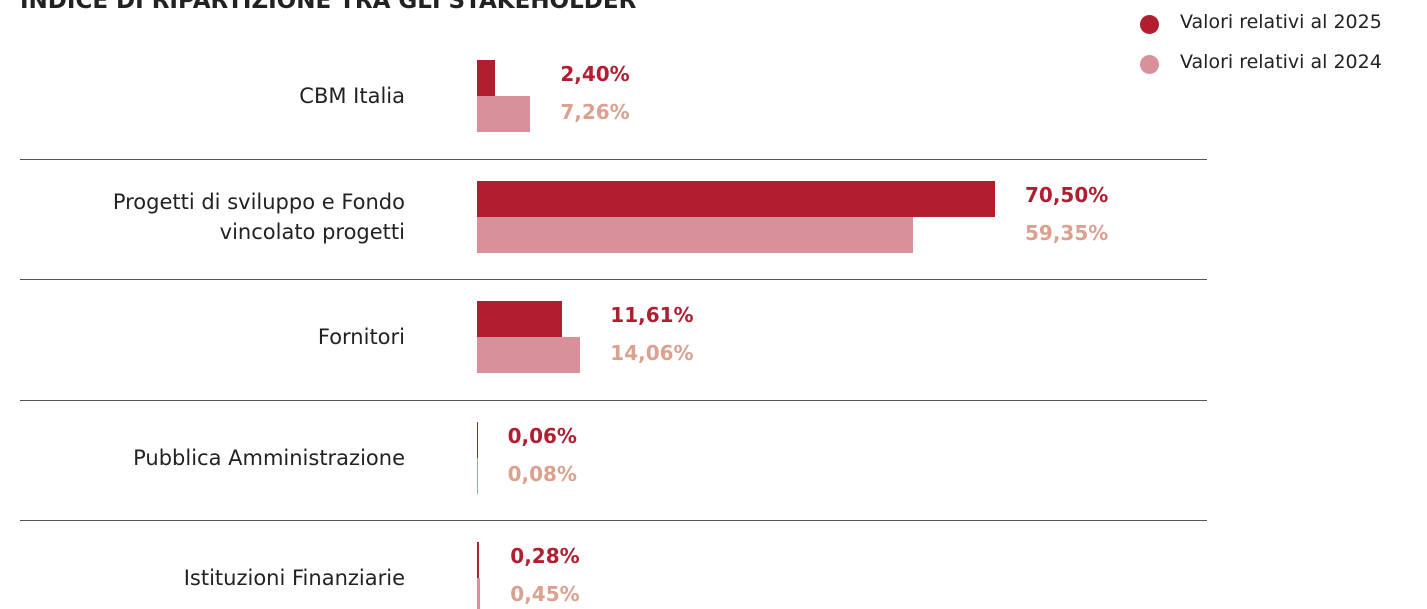 Image resolution: width=1427 pixels, height=609 pixels. I want to click on category-label: Fornitori, so click(361, 337).